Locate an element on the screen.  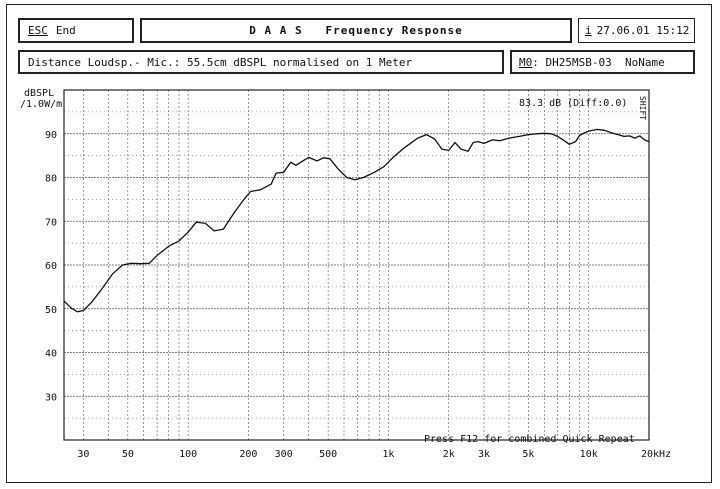
y-axis-label-ref: /1.0W/m is located at coordinates (41, 104).